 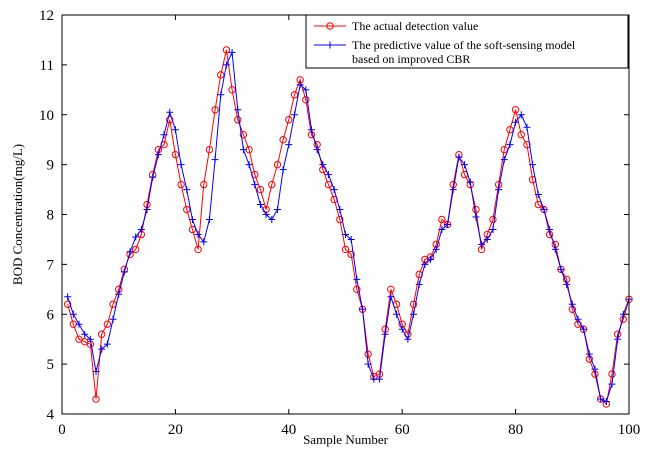 I want to click on y-tick-label: 8, so click(x=51, y=216).